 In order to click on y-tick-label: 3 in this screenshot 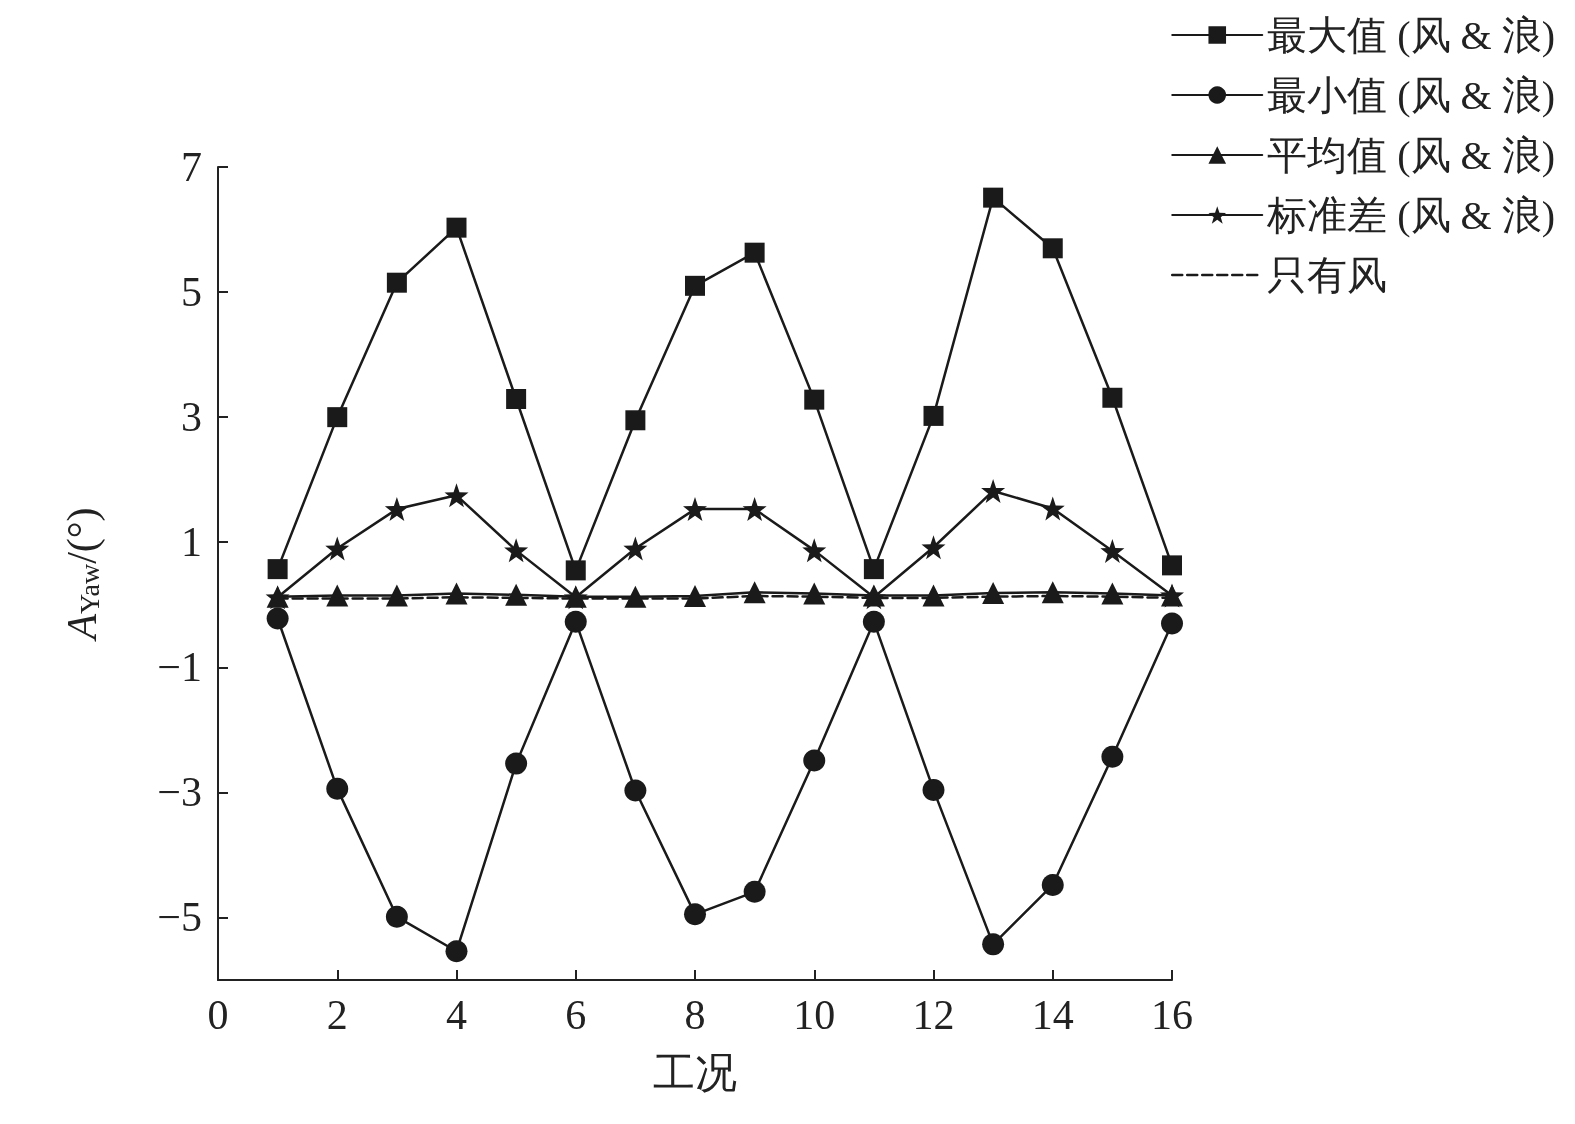, I will do `click(191, 417)`.